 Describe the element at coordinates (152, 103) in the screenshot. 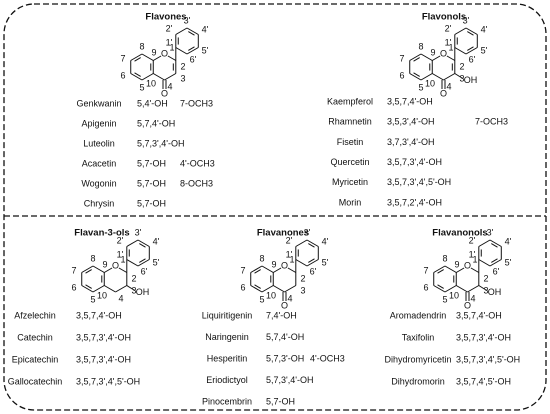

I see `compound-substituents: 5,4'-OH` at that location.